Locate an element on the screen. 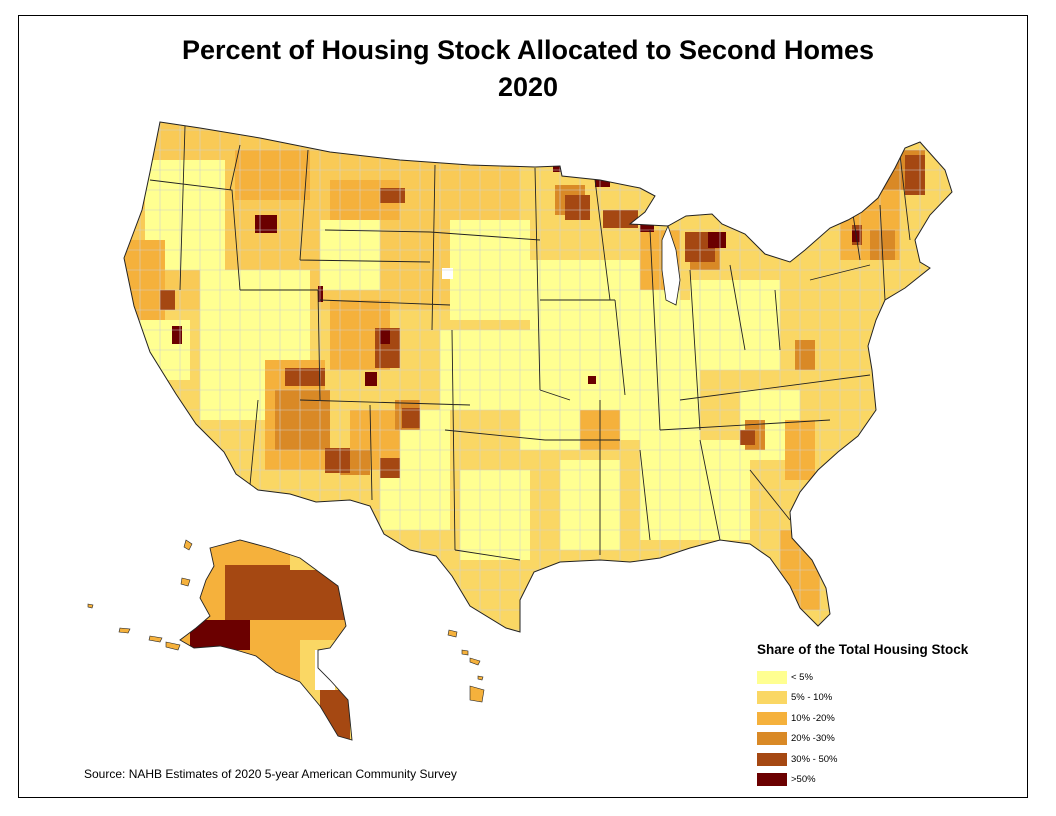 The height and width of the screenshot is (816, 1056). alaska-outline is located at coordinates (266, 640).